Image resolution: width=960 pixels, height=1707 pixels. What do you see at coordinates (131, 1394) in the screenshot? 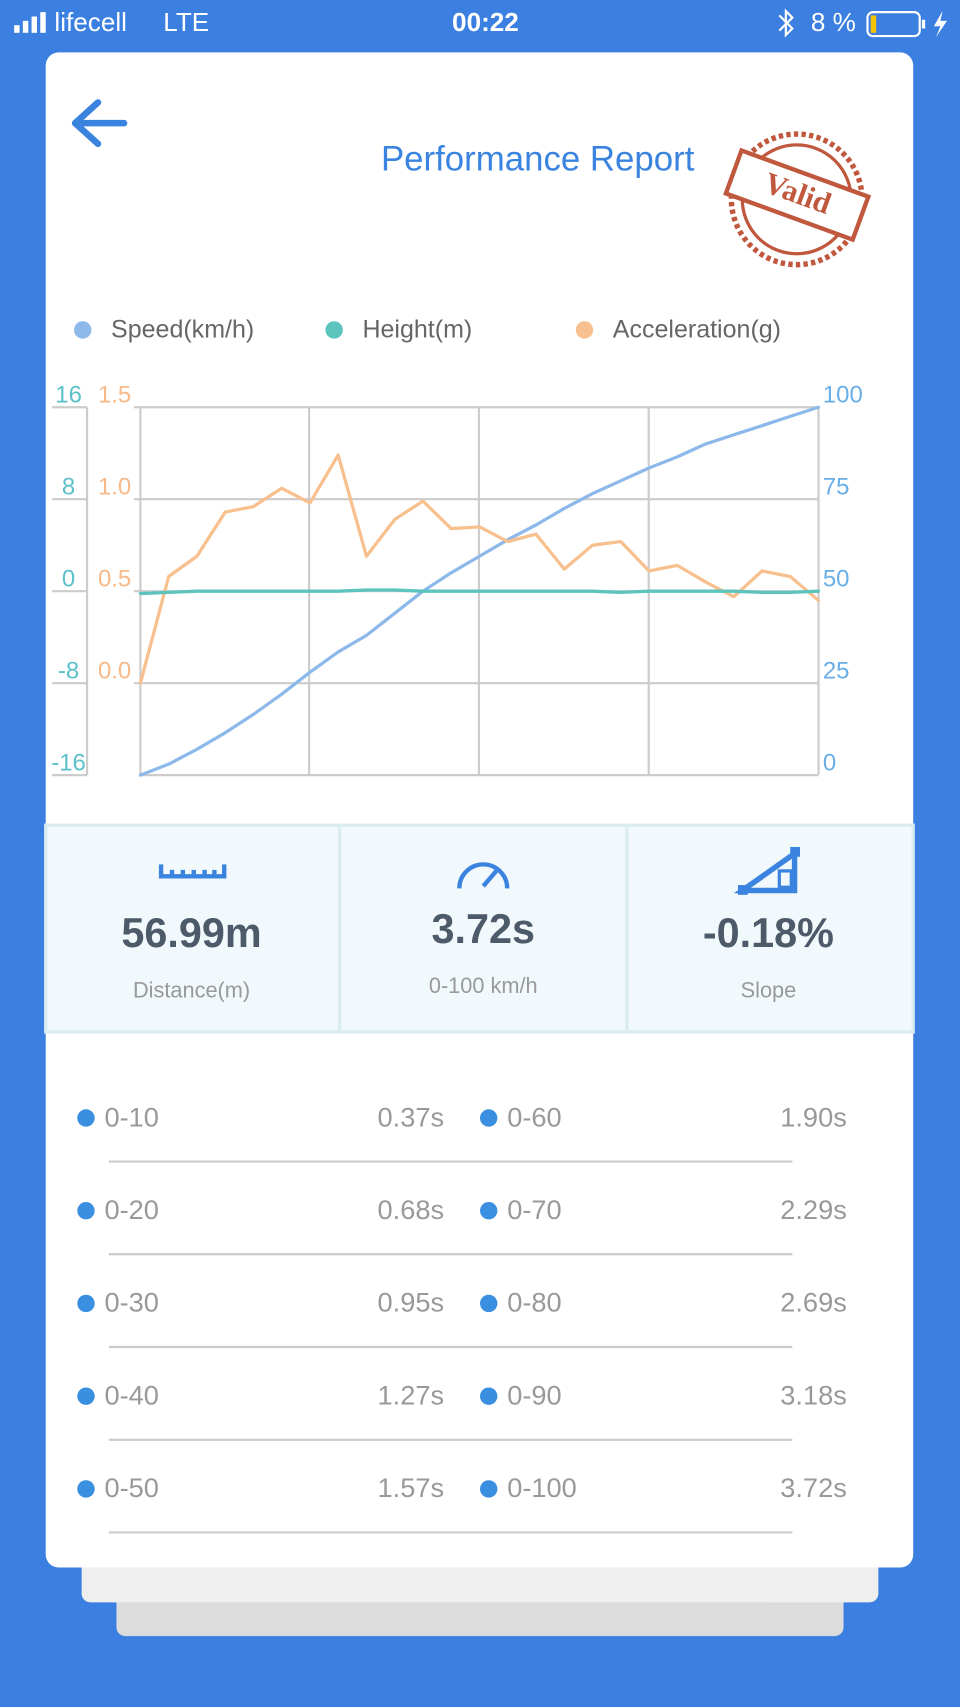
I see `split-label: 0-40` at bounding box center [131, 1394].